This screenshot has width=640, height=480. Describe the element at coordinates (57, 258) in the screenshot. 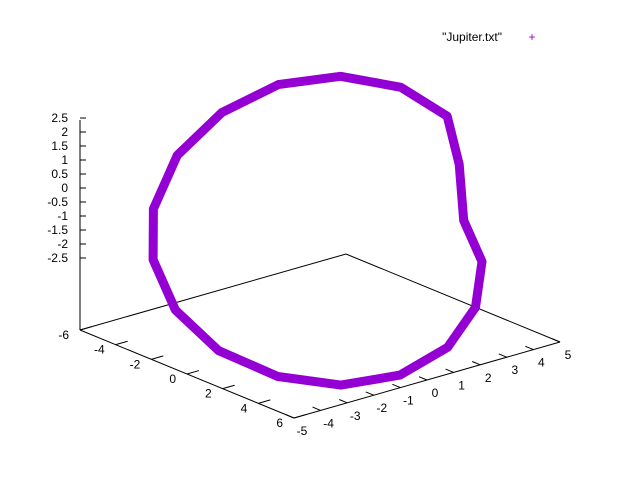

I see `z-tick-label: -2.5` at that location.